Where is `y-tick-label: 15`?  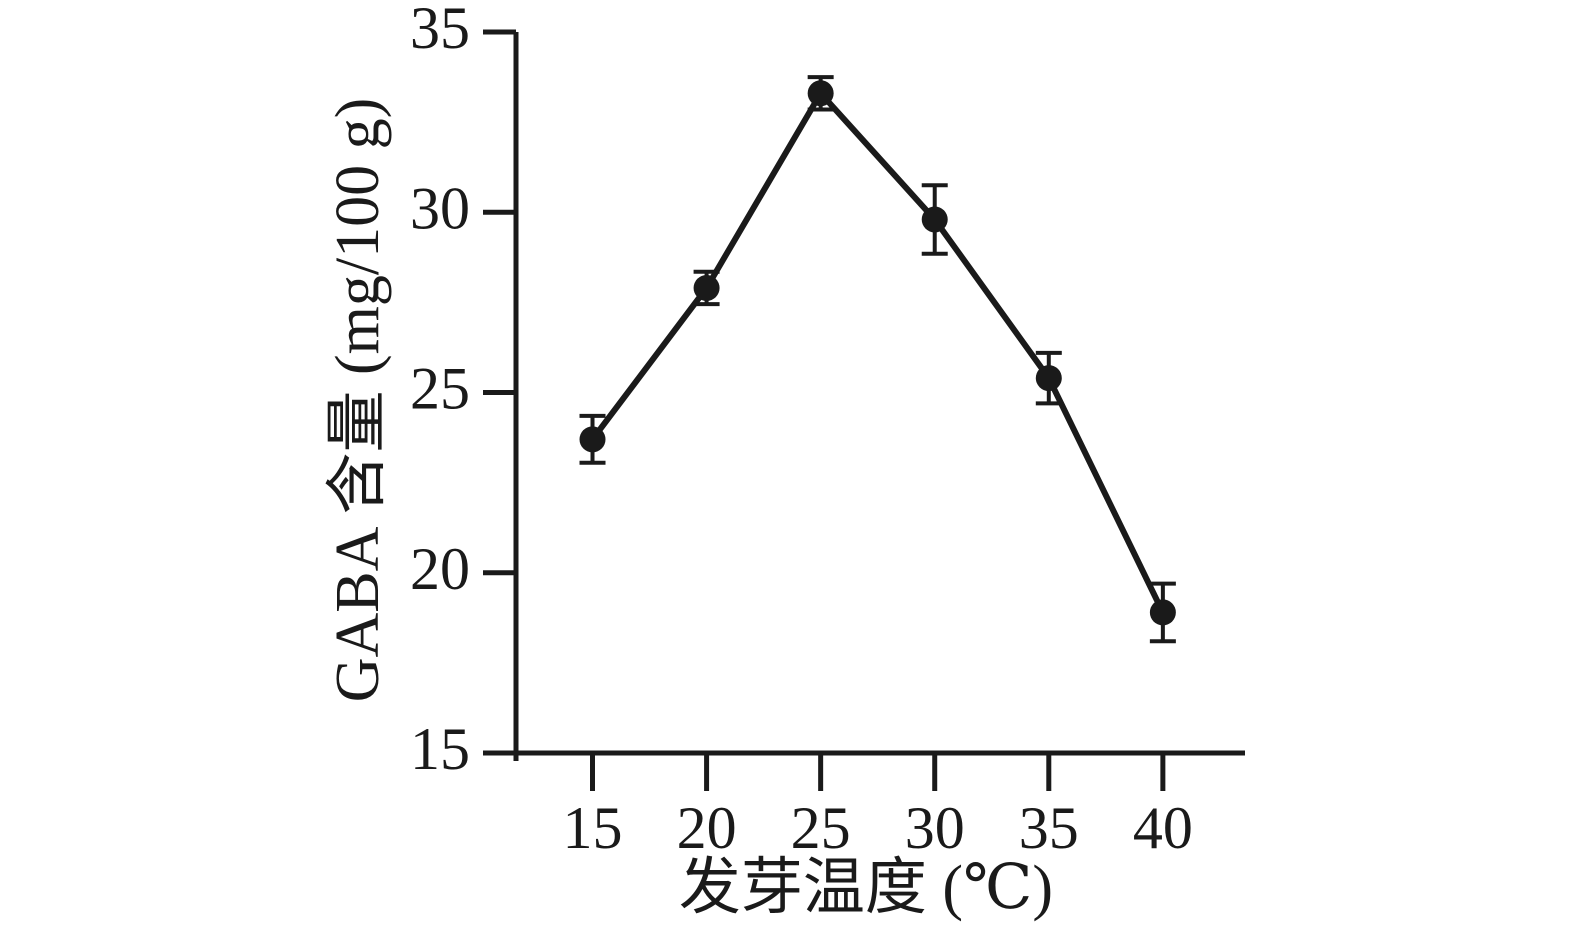
y-tick-label: 15 is located at coordinates (440, 749).